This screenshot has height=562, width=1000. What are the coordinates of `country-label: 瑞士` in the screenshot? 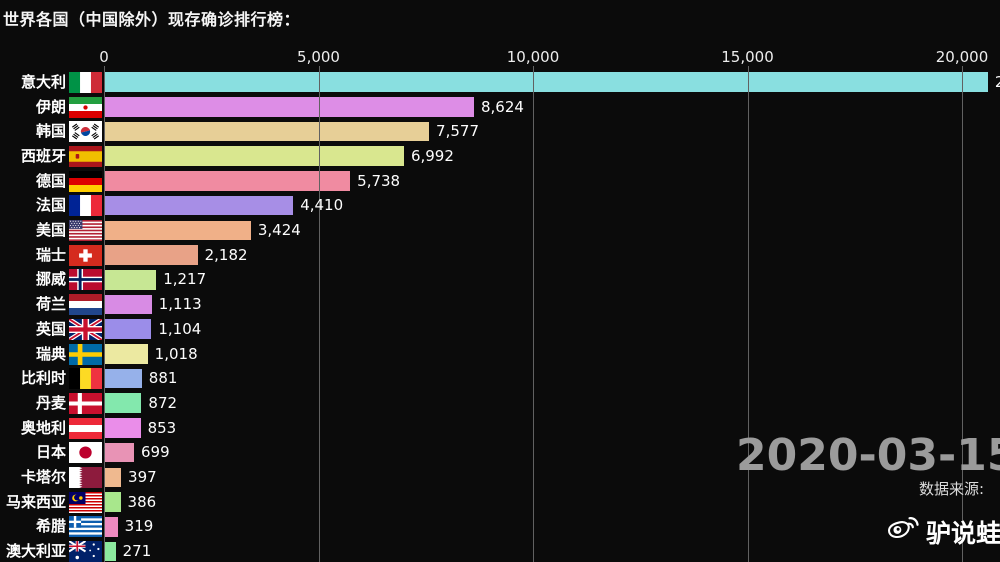 It's located at (50, 254).